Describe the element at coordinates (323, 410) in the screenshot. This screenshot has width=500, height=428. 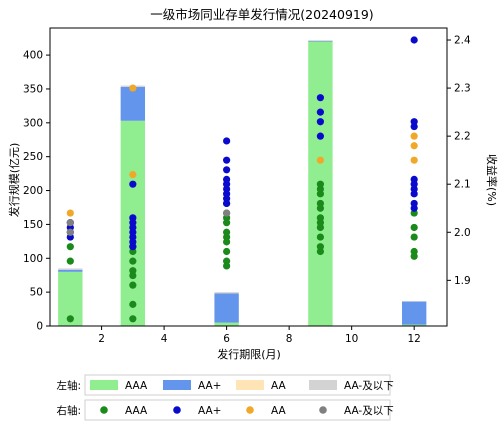
I see `legend-point-swatch-AA-及以下` at that location.